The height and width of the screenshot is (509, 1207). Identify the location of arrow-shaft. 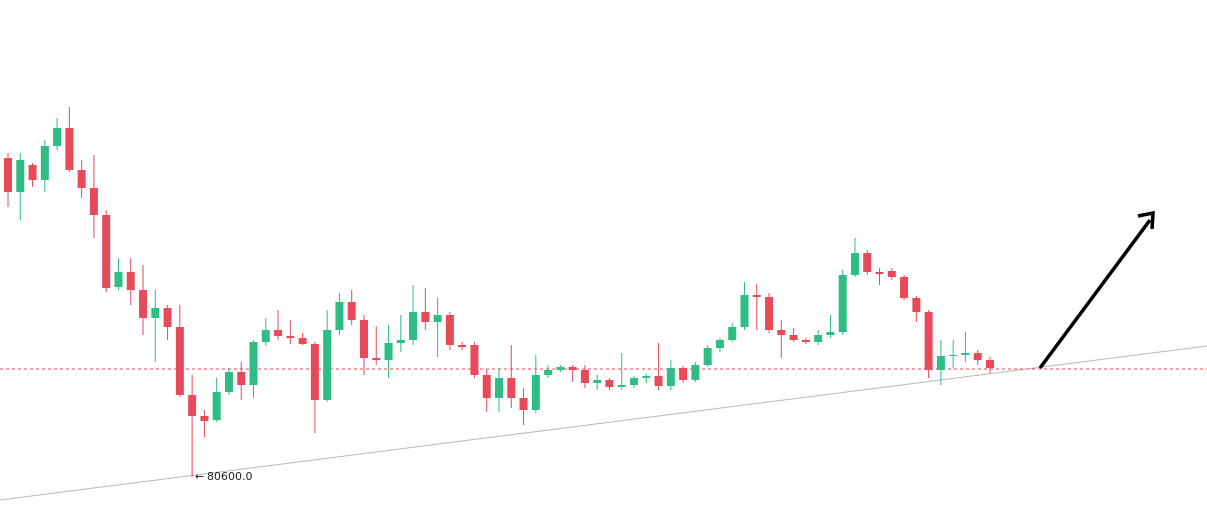
(1095, 294).